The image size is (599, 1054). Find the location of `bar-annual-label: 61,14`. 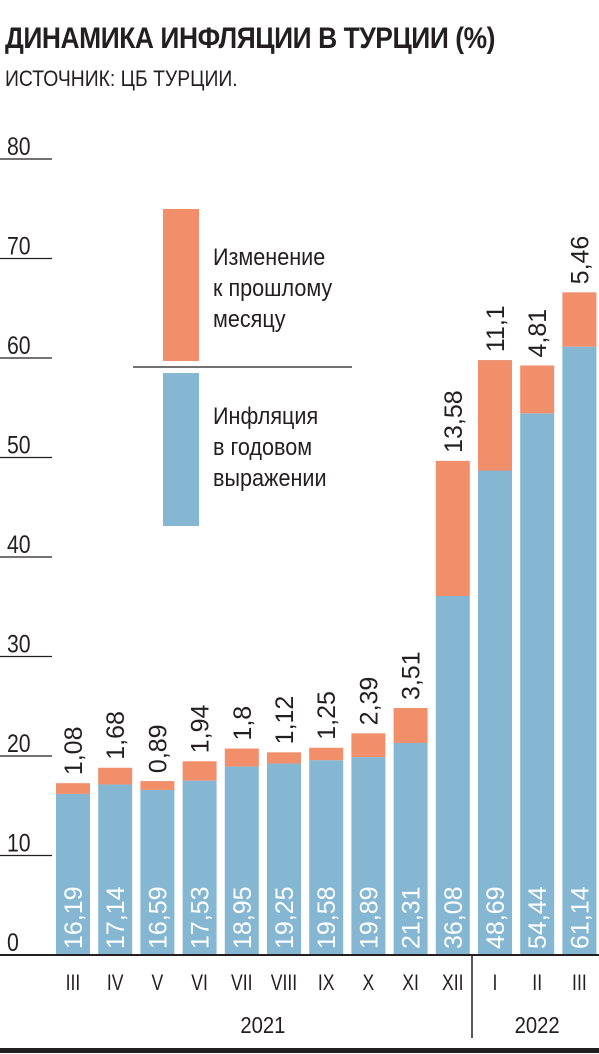

bar-annual-label: 61,14 is located at coordinates (580, 917).